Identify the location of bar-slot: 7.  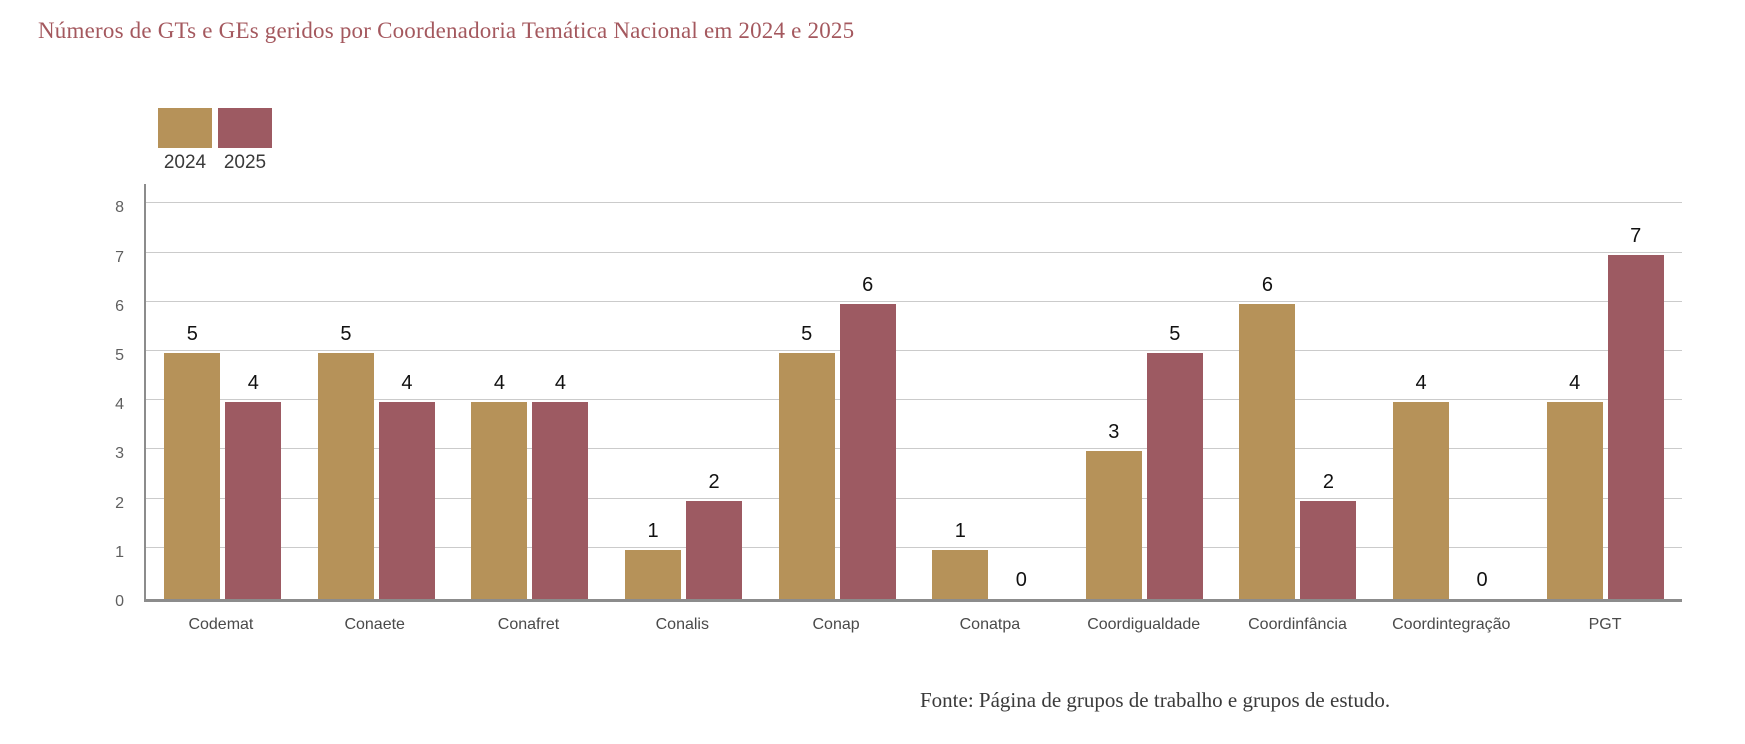
(1635, 411).